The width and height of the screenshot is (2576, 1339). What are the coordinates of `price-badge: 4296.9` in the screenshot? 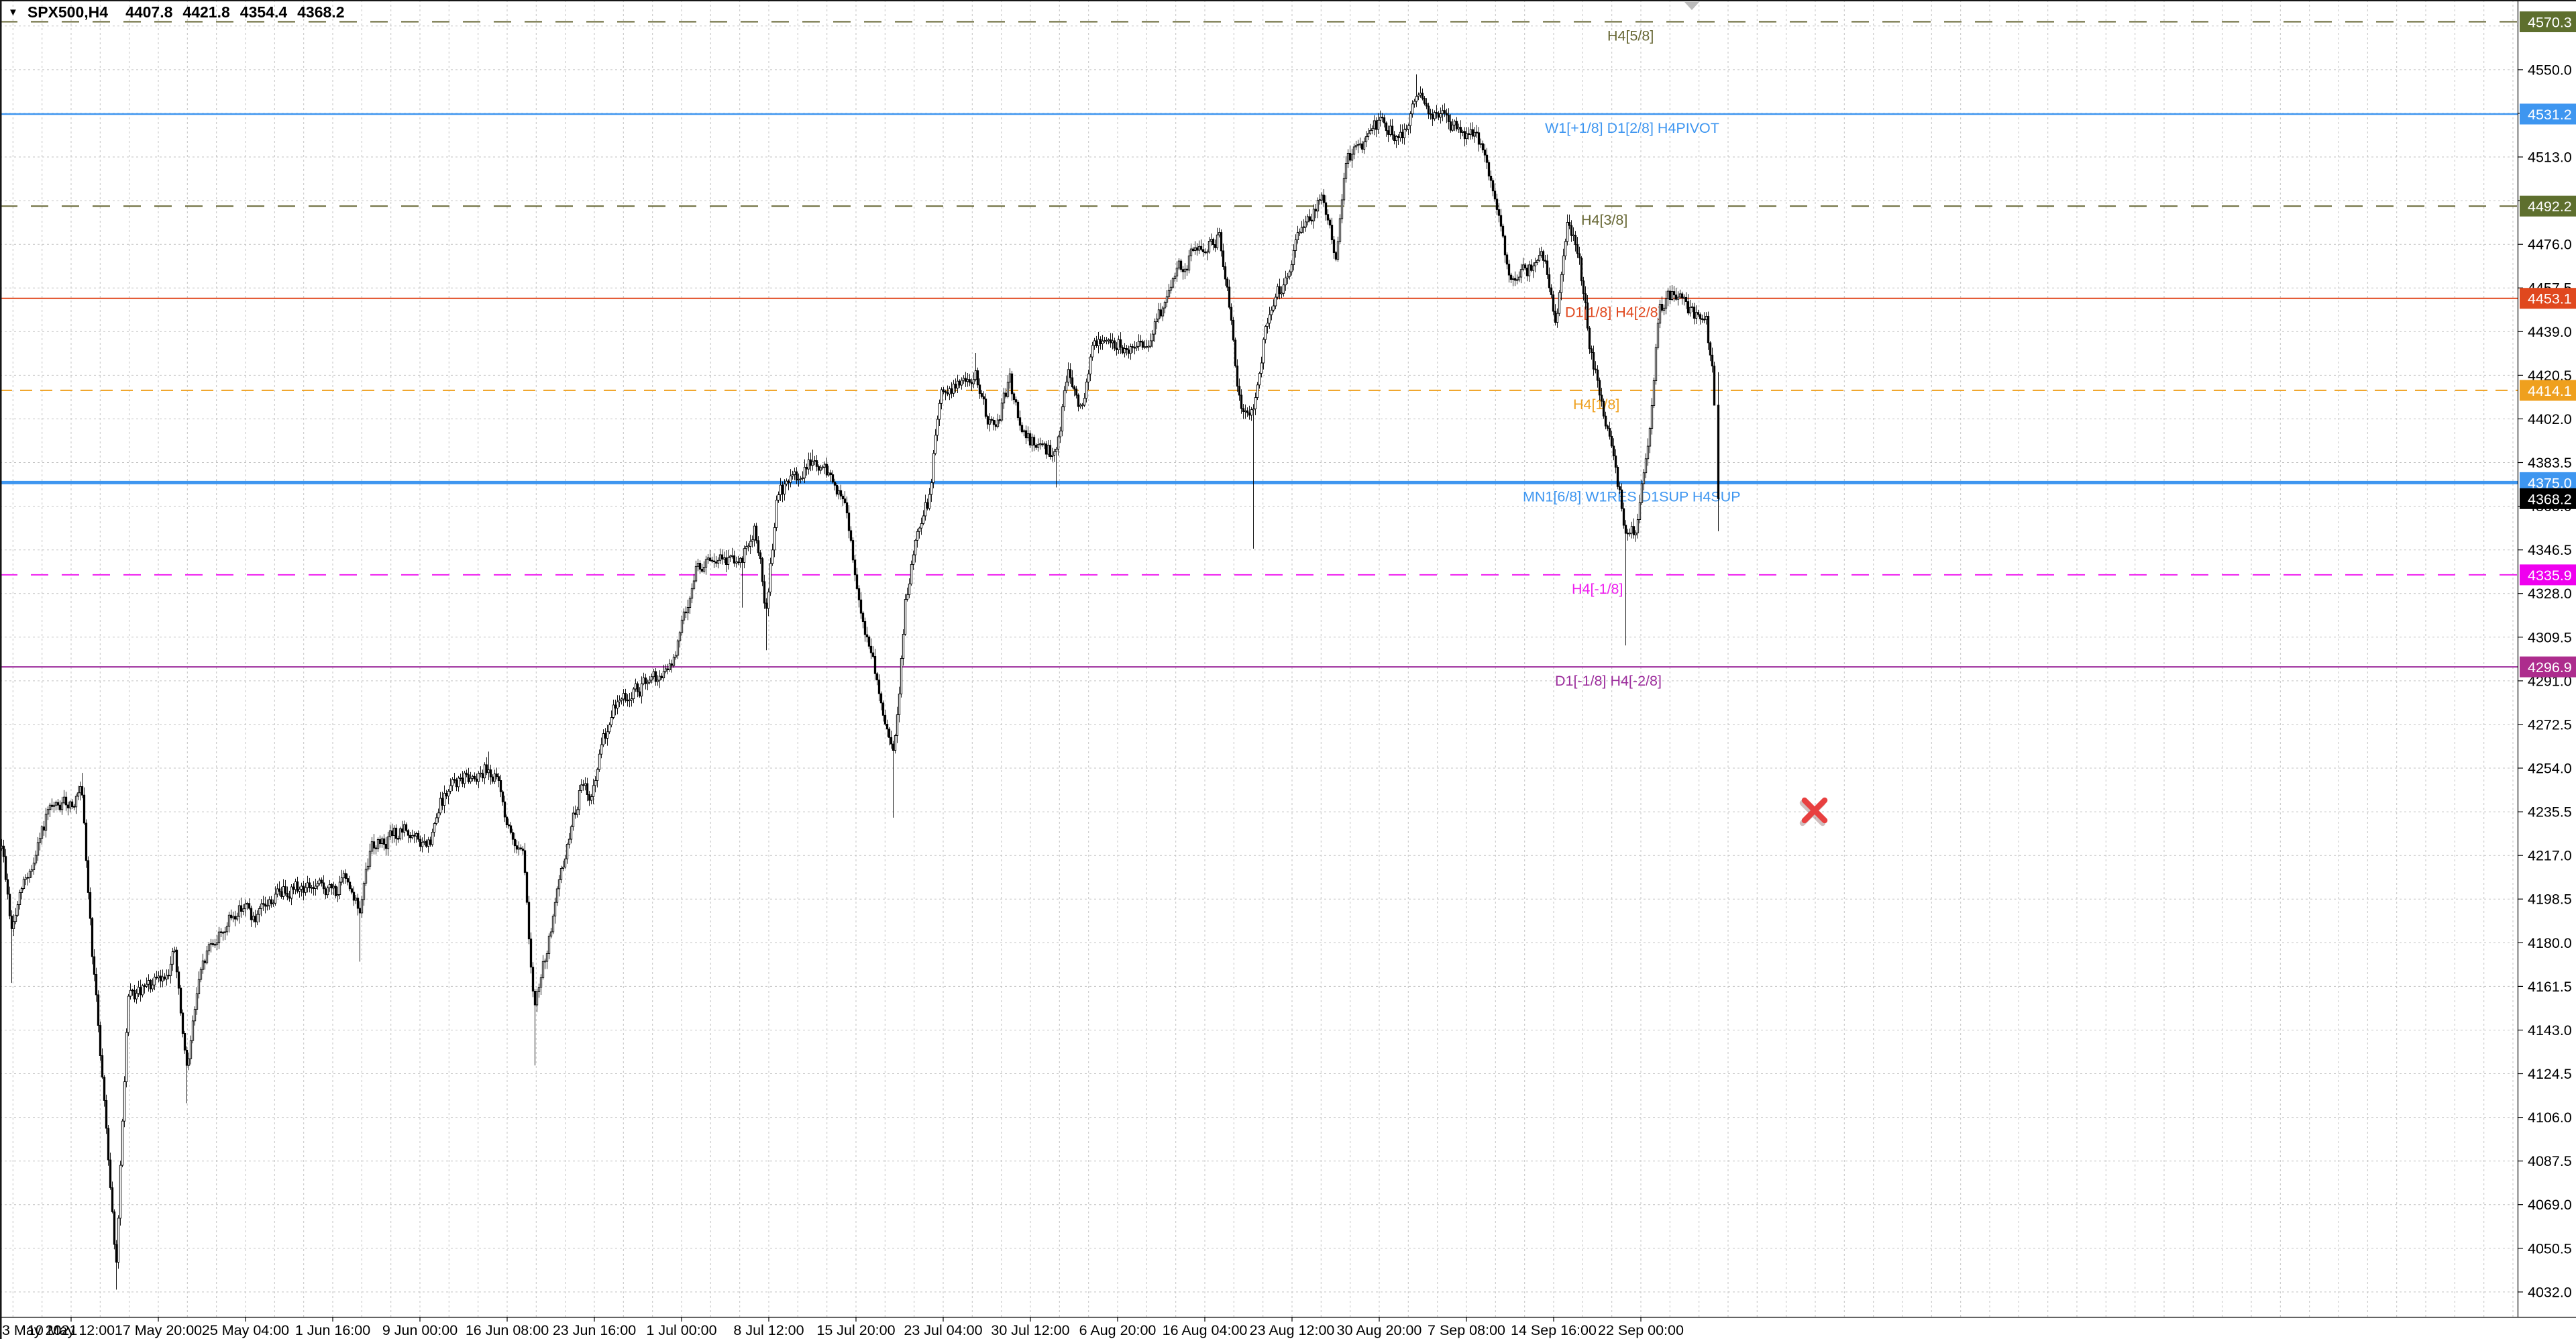 It's located at (2548, 667).